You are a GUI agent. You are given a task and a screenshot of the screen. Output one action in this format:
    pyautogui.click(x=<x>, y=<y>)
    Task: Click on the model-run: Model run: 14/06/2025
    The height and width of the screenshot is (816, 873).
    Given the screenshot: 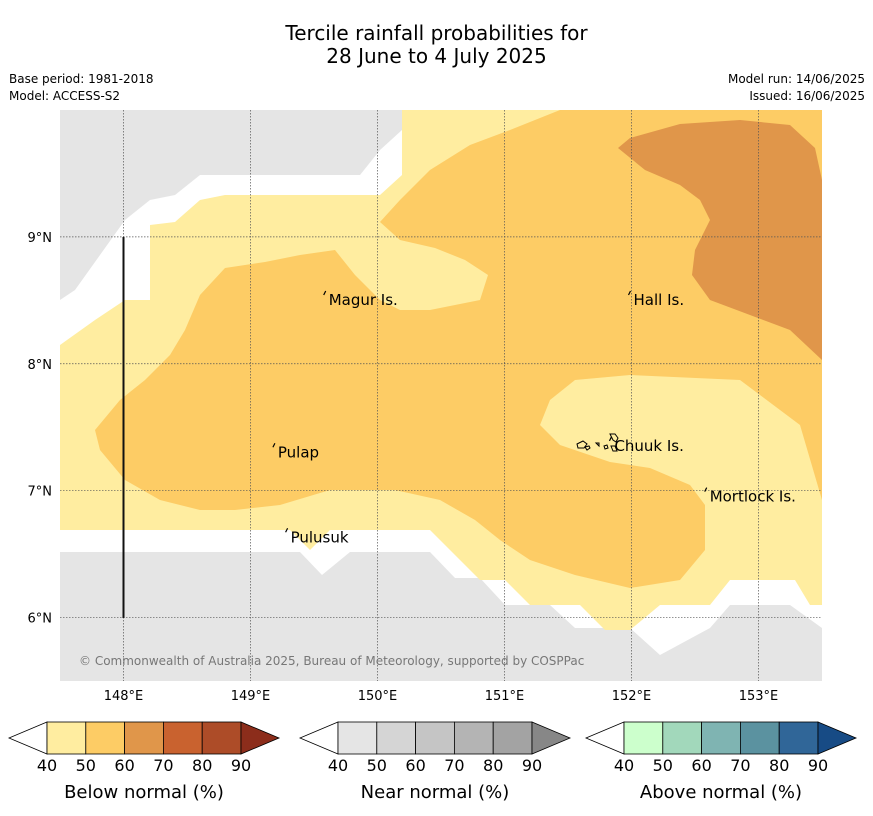 What is the action you would take?
    pyautogui.click(x=796, y=79)
    